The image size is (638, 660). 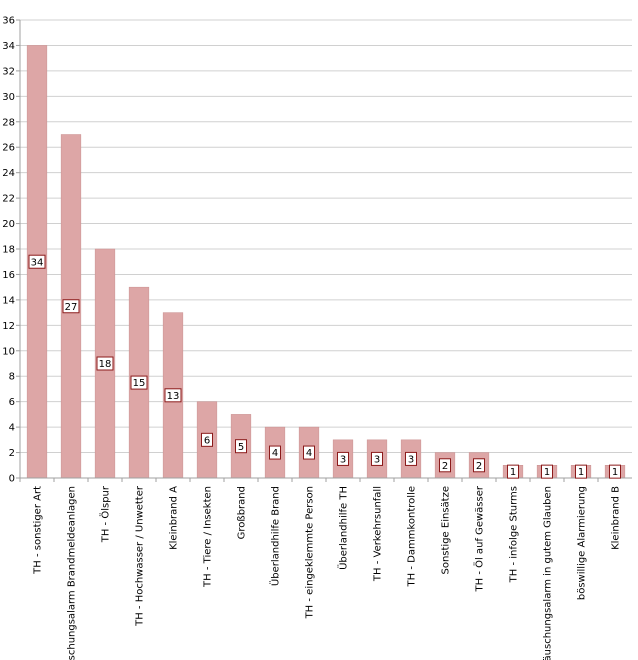 I want to click on x-category-label: TH - Tiere / Insekten, so click(x=208, y=537).